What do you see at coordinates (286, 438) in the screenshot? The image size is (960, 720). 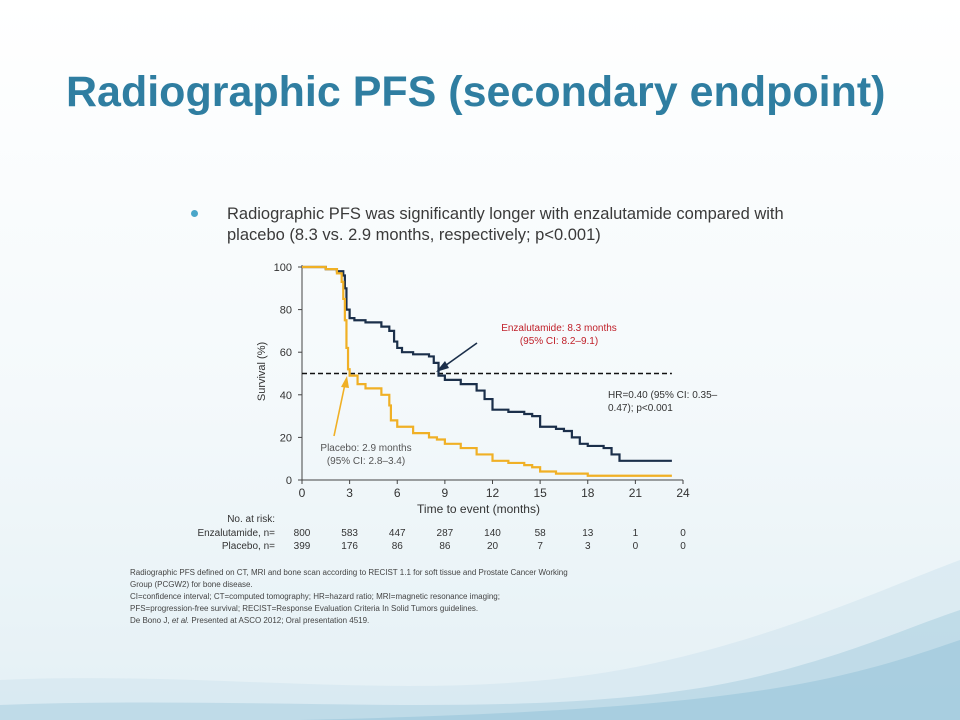 I see `y-tick-label: 20` at bounding box center [286, 438].